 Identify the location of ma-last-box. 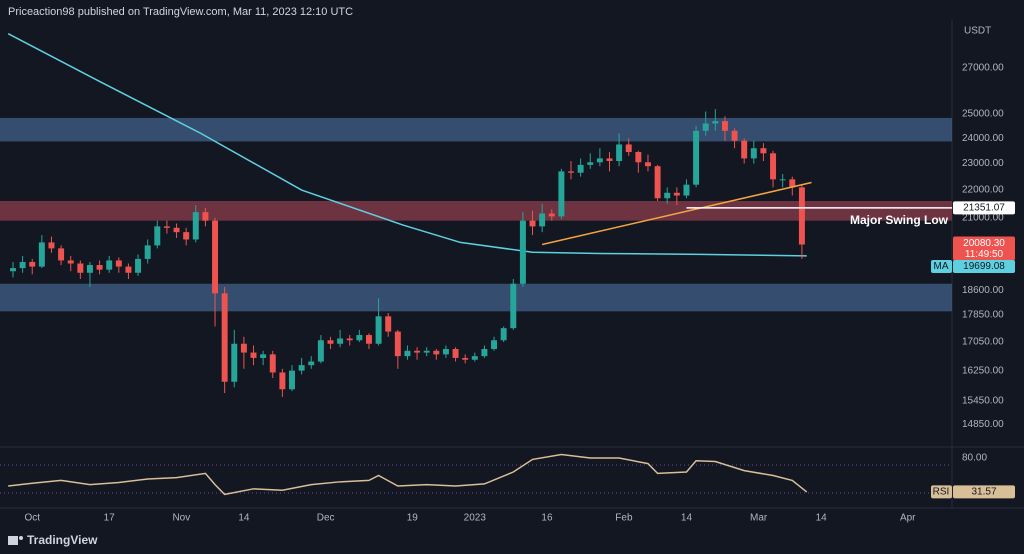
(984, 266).